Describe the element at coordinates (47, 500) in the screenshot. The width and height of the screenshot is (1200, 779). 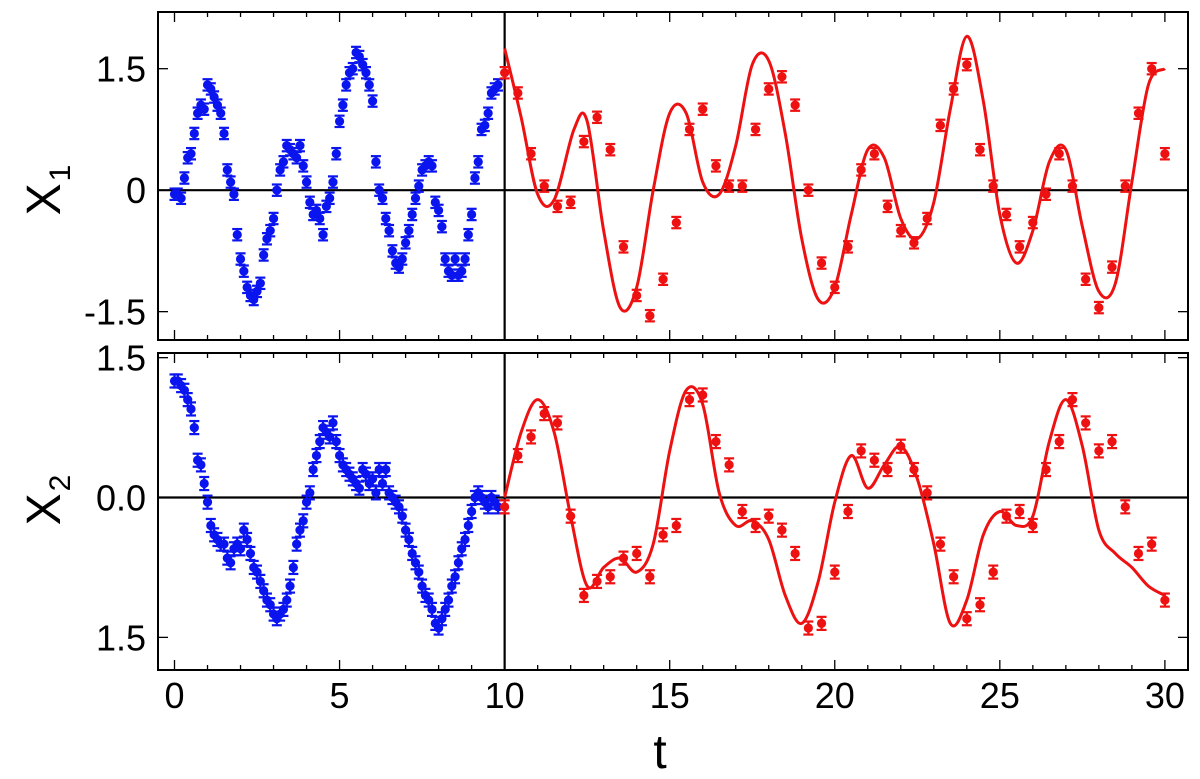
I see `x2-axis-label: X2` at that location.